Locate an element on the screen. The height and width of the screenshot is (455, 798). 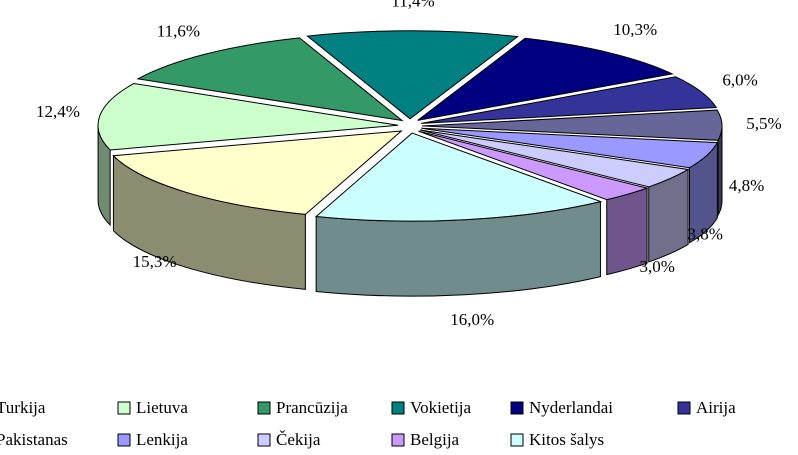
legend-label: Kitos šalys is located at coordinates (566, 439).